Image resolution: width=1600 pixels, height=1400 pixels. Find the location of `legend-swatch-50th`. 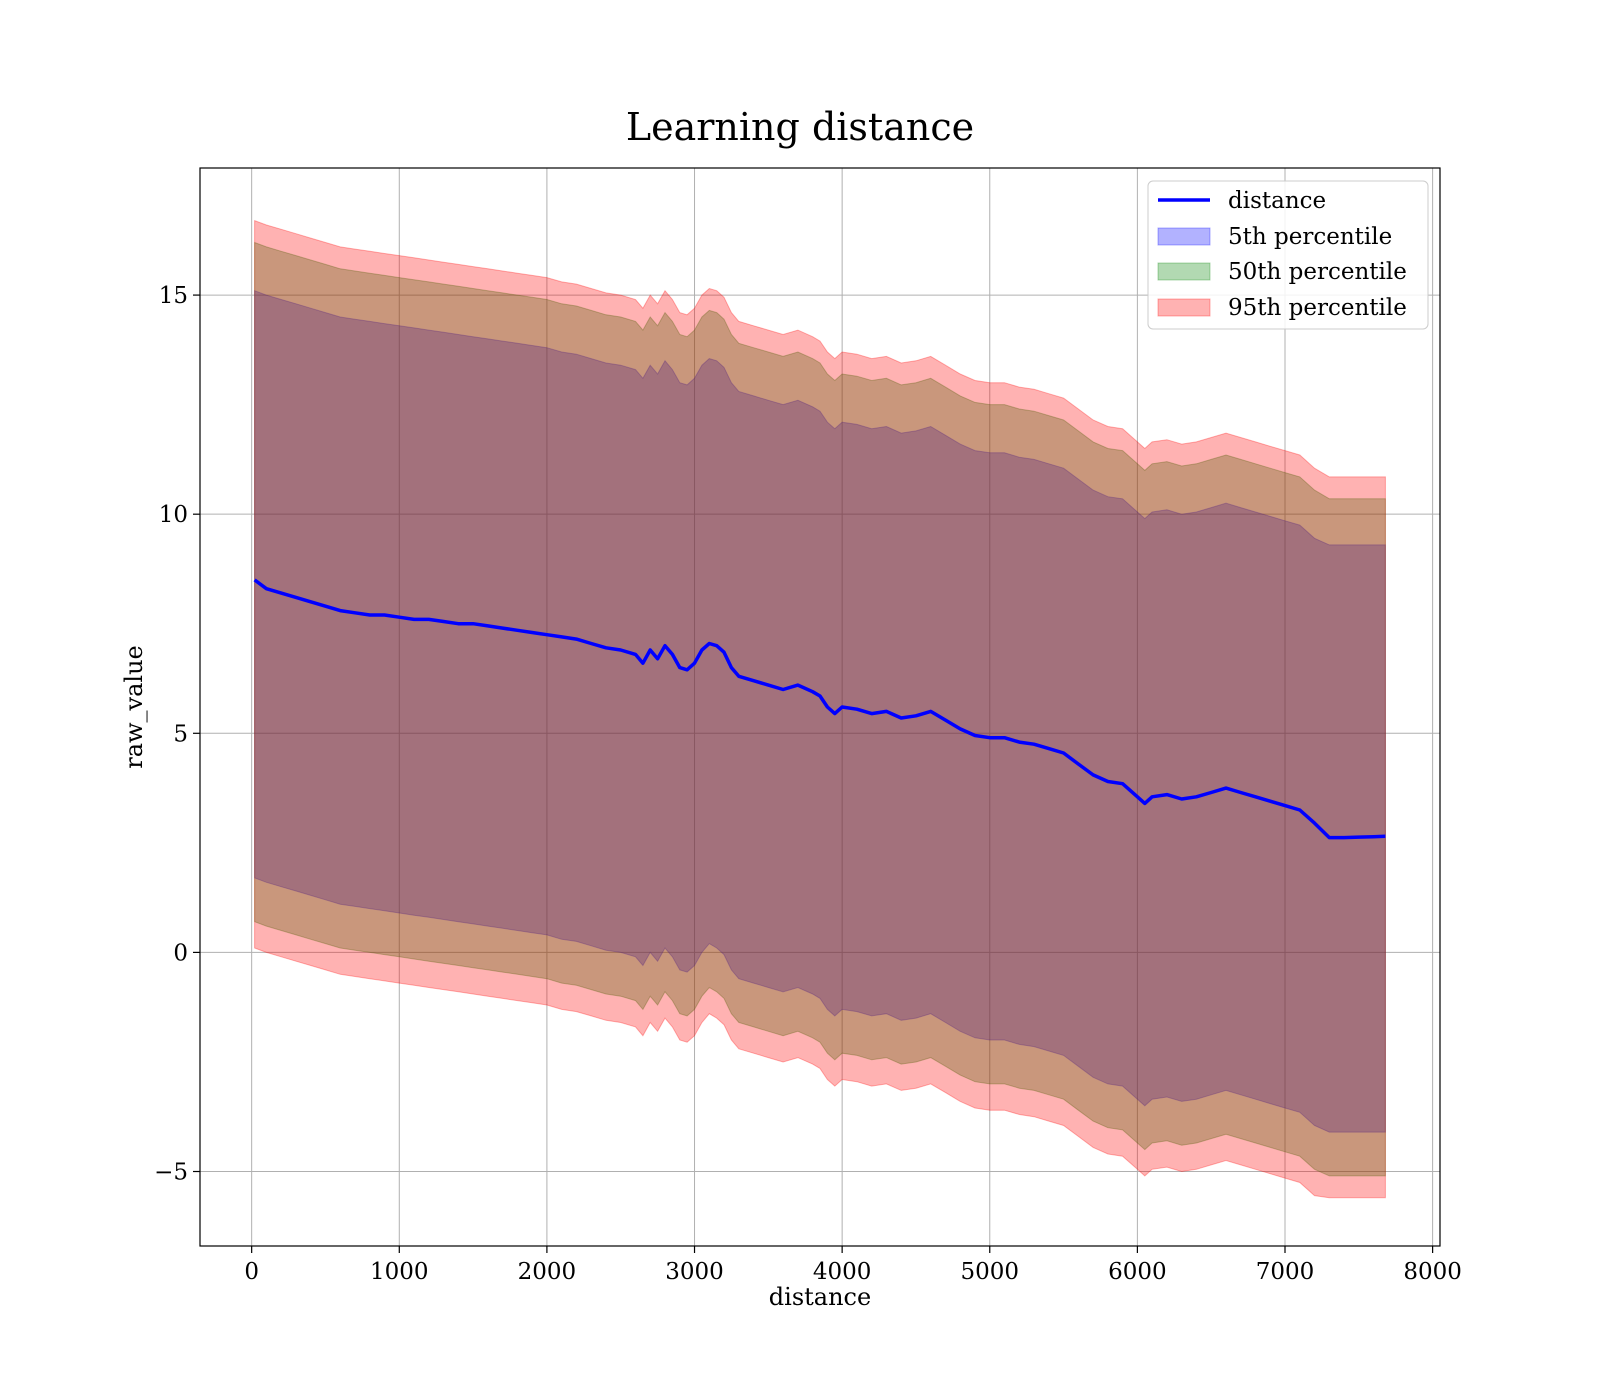

legend-swatch-50th is located at coordinates (1184, 271).